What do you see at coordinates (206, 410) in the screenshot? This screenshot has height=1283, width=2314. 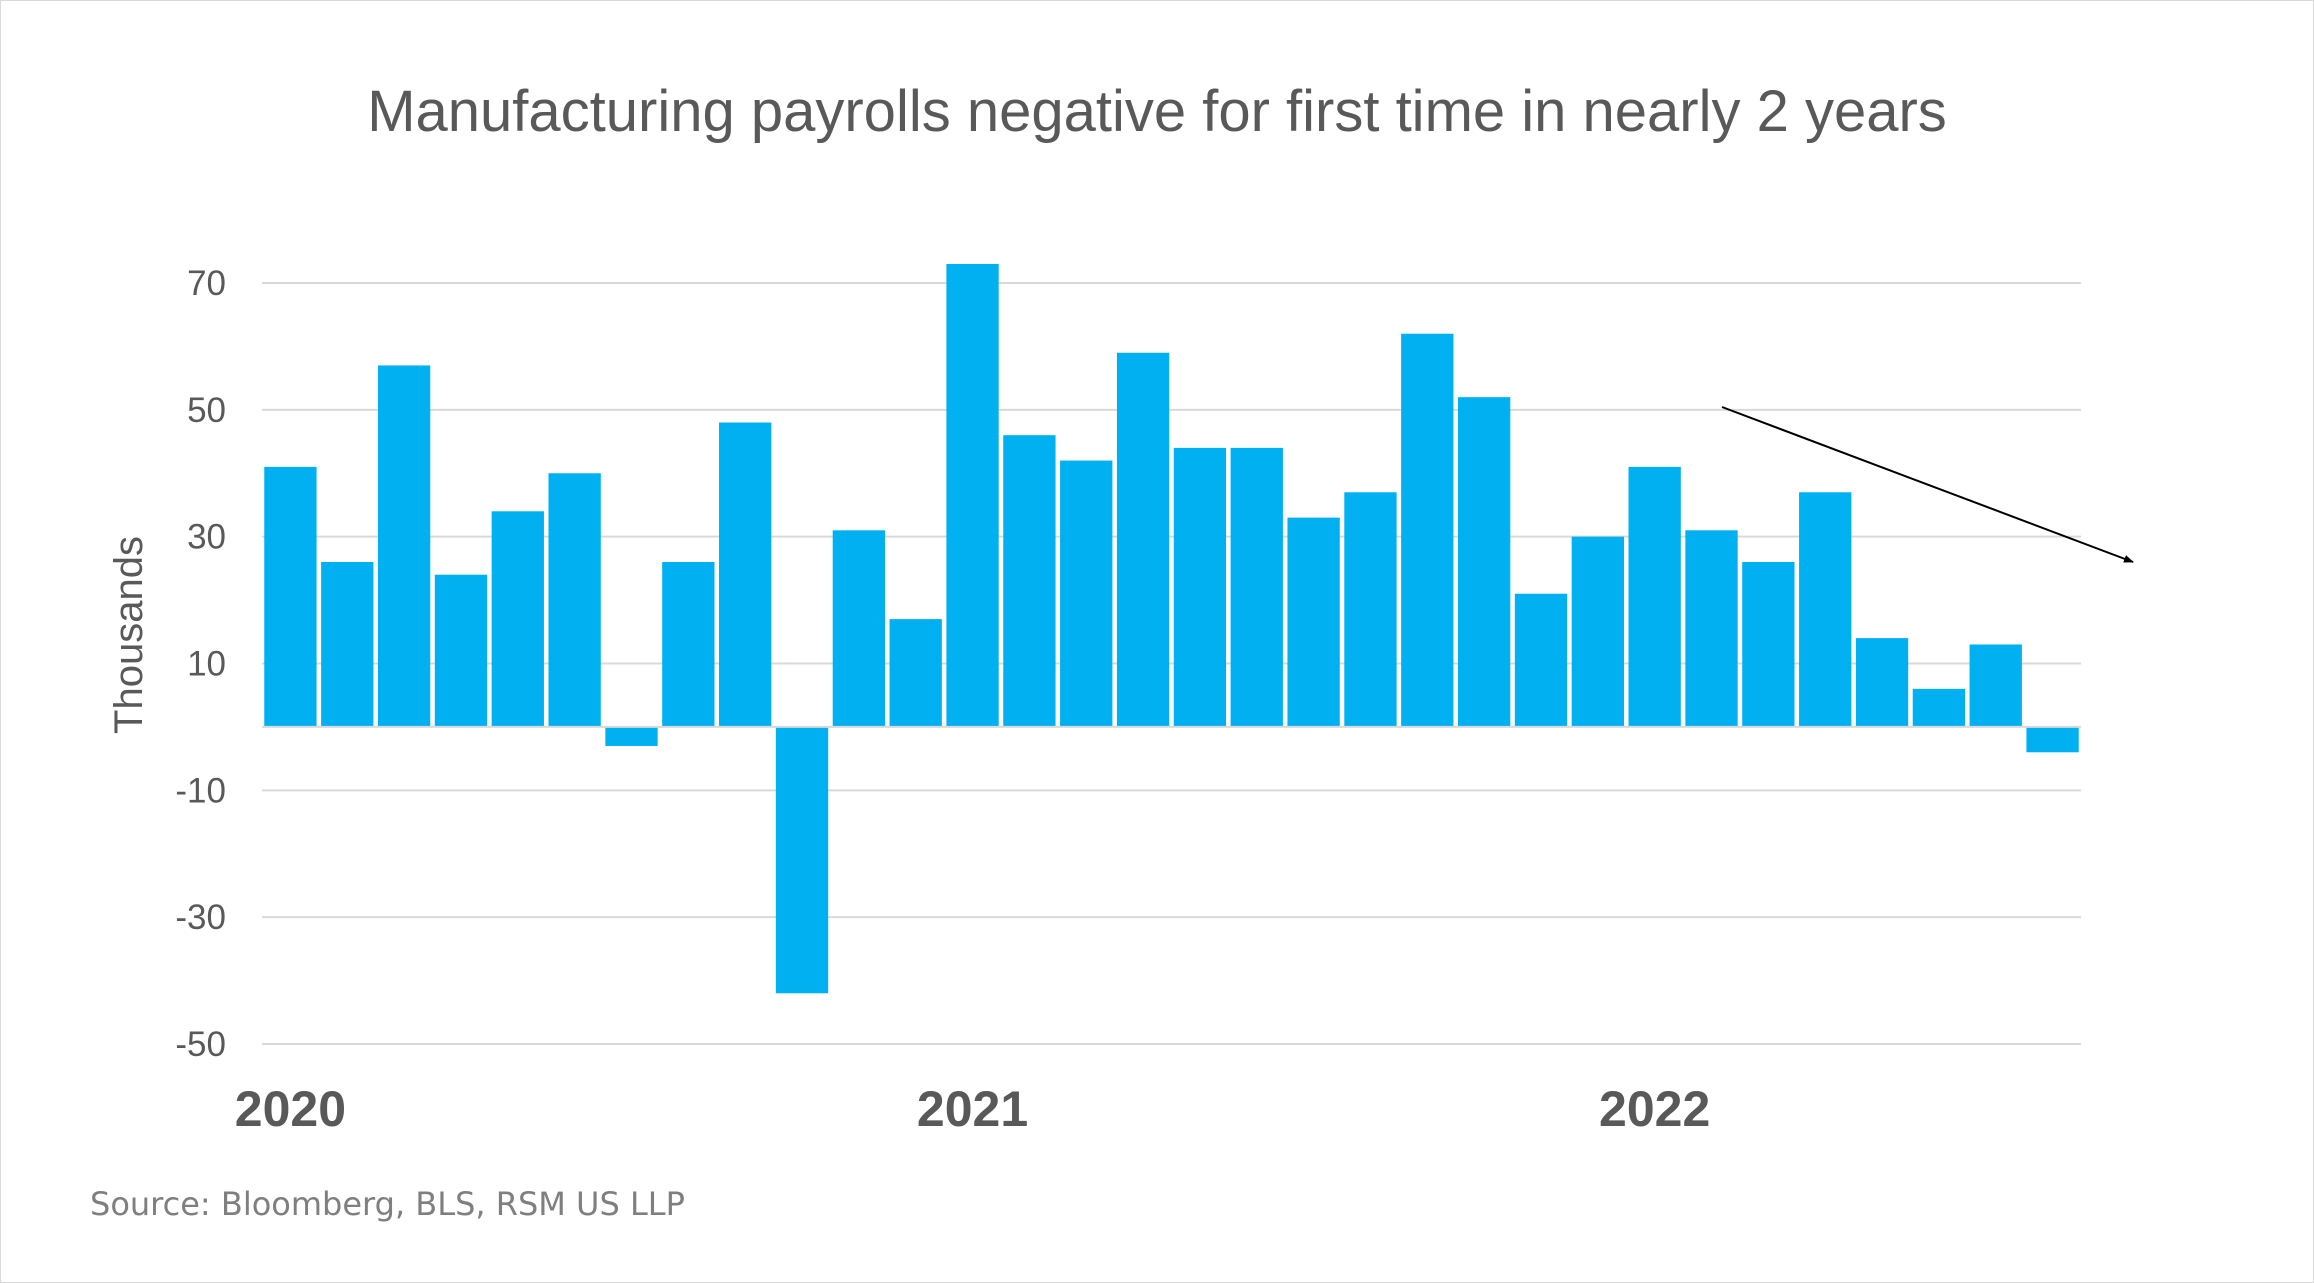 I see `y-tick-label: 50` at bounding box center [206, 410].